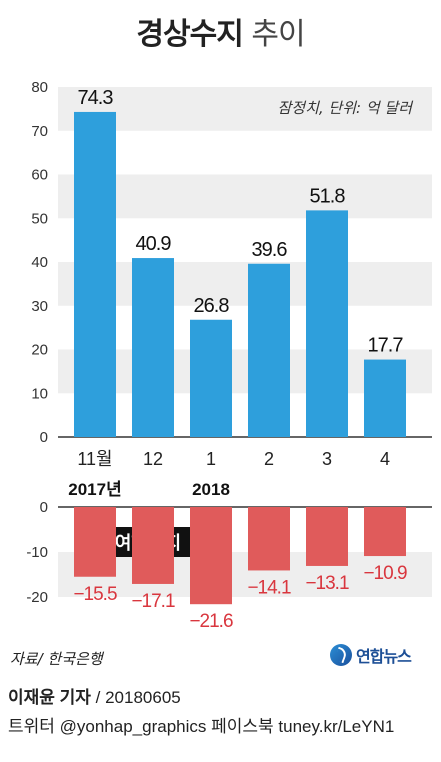  Describe the element at coordinates (189, 34) in the screenshot. I see `title-bold: 경상수지` at that location.